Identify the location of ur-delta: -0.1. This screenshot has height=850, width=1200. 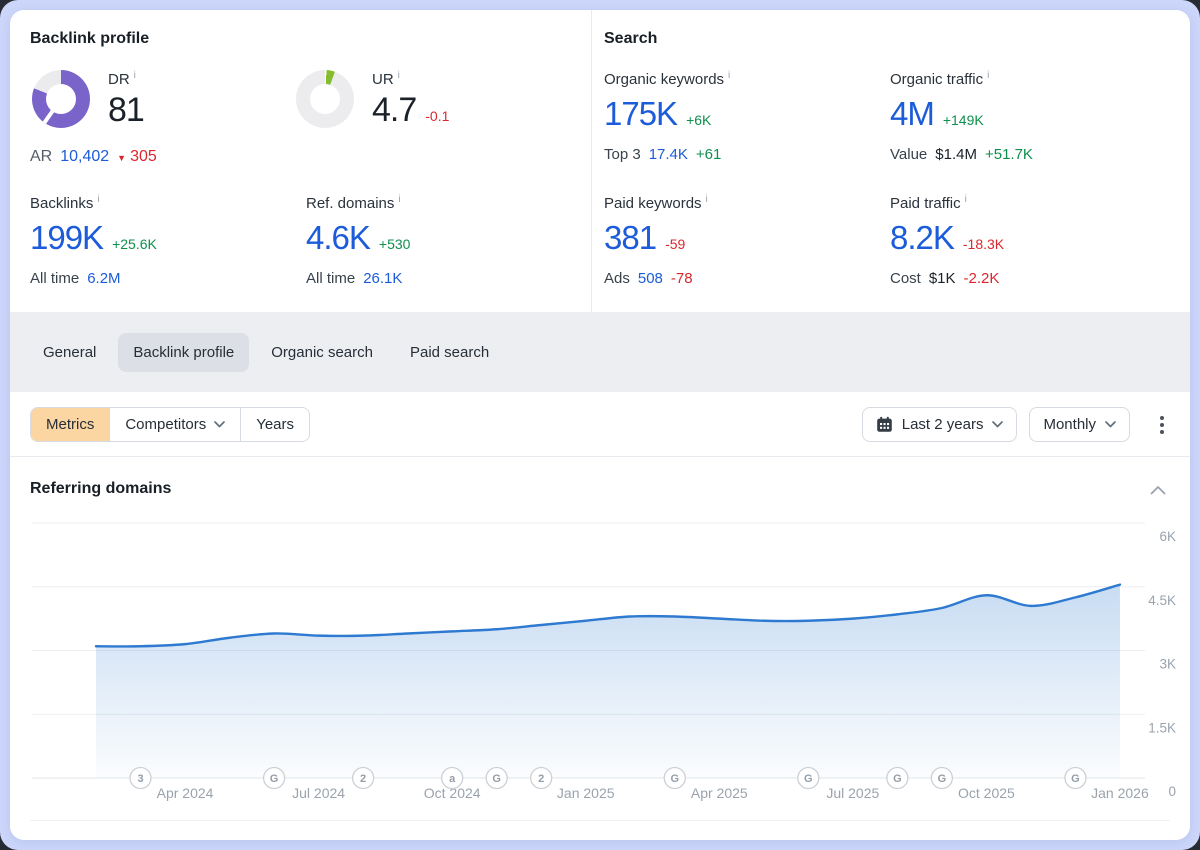
(437, 116).